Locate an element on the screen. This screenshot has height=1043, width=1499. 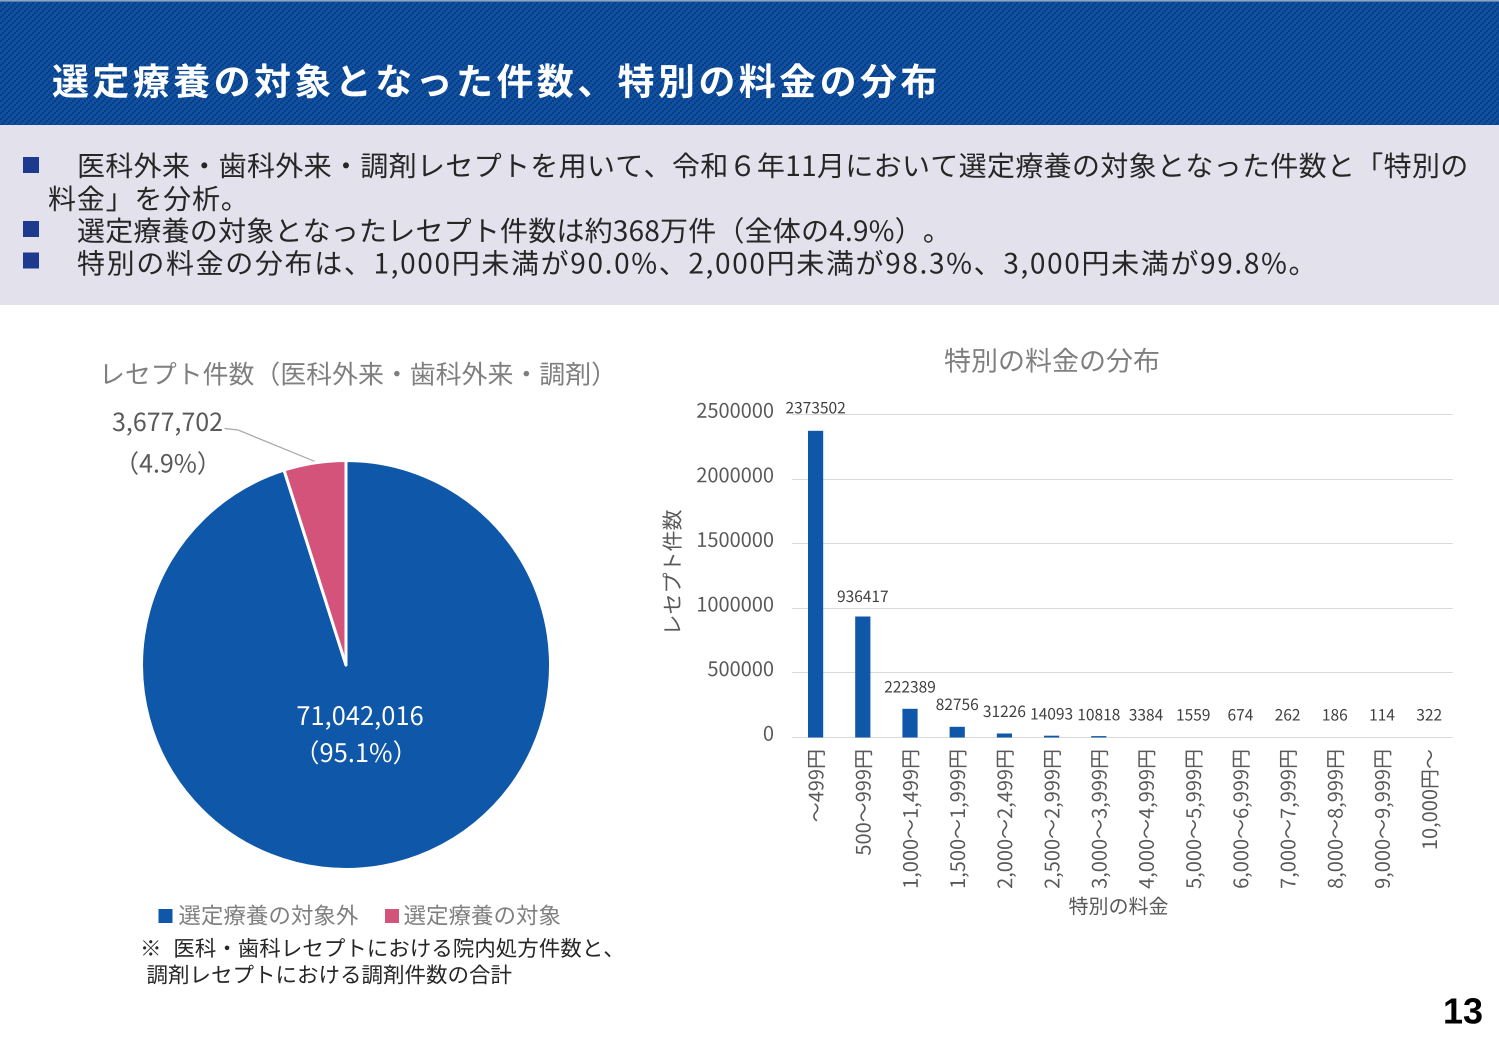
svg-text: 13 is located at coordinates (1463, 1011).